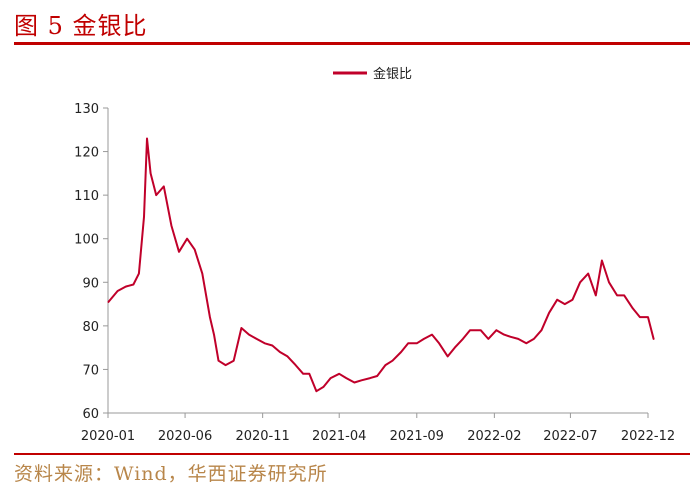 This screenshot has width=697, height=495. What do you see at coordinates (352, 454) in the screenshot?
I see `source-rule` at bounding box center [352, 454].